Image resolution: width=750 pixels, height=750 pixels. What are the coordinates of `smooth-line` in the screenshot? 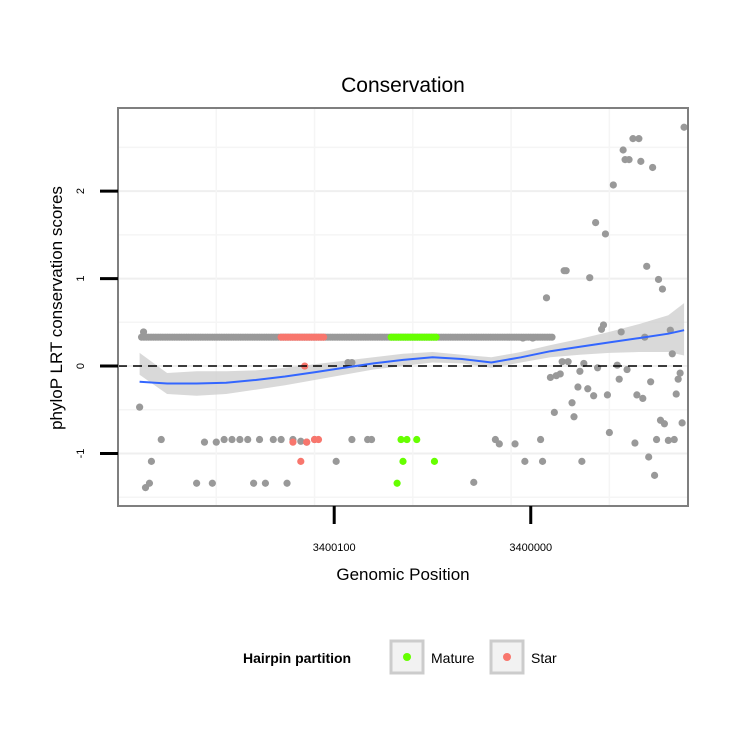 It's located at (412, 357).